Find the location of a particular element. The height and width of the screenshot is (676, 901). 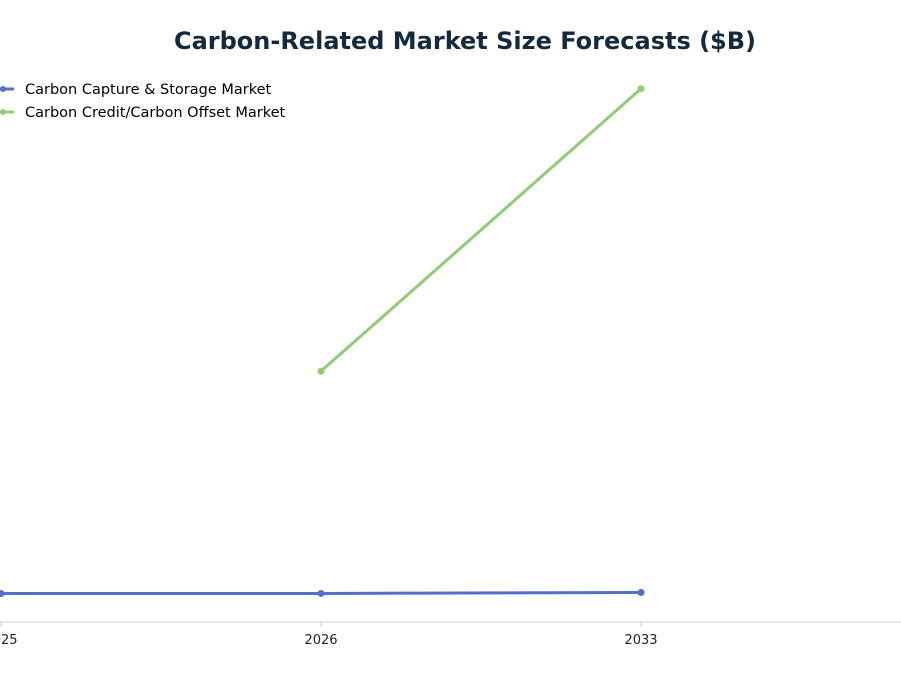

legend-label: Carbon Capture & Storage Market is located at coordinates (148, 90).